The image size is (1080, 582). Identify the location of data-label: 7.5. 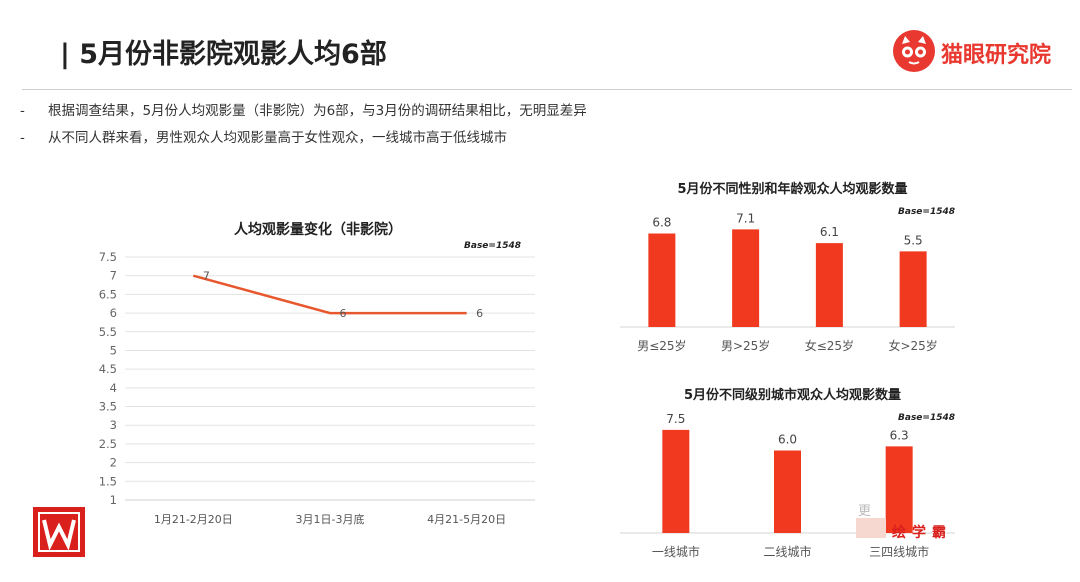
(675, 419).